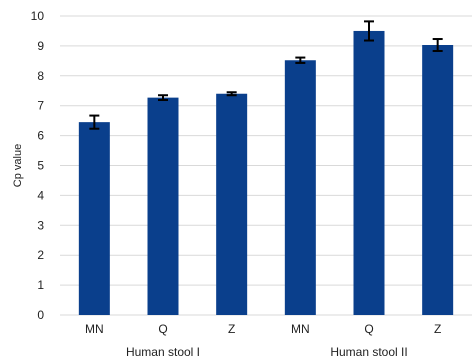 This screenshot has height=360, width=476. I want to click on y-tick-label: 1, so click(40, 285).